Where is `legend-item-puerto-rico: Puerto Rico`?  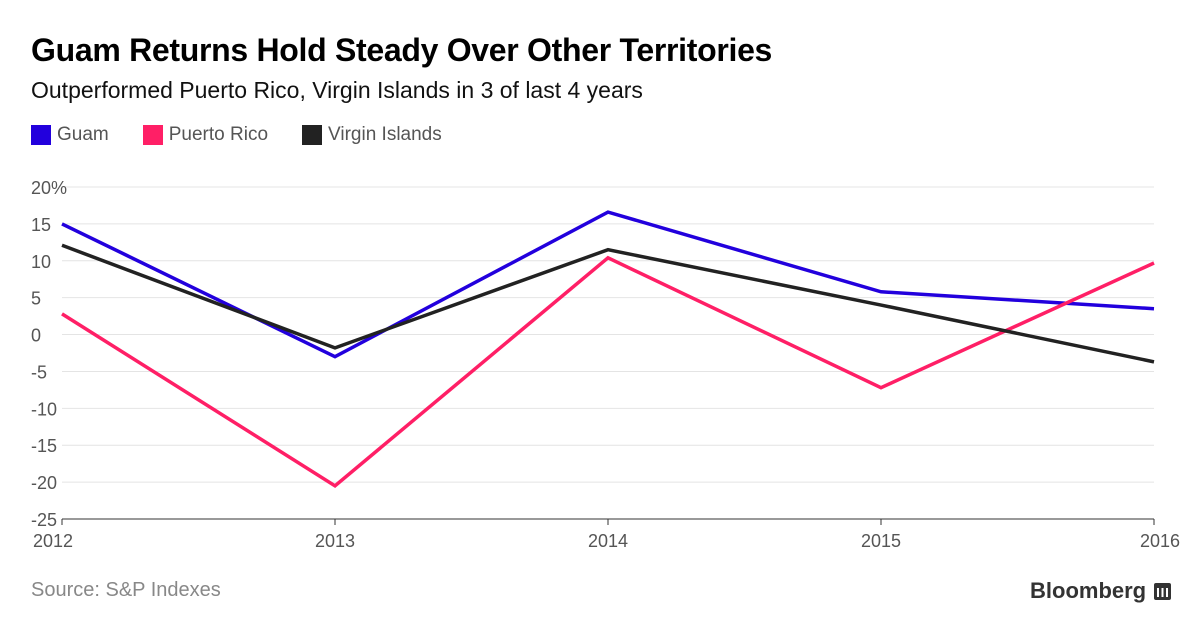
legend-item-puerto-rico: Puerto Rico is located at coordinates (205, 135).